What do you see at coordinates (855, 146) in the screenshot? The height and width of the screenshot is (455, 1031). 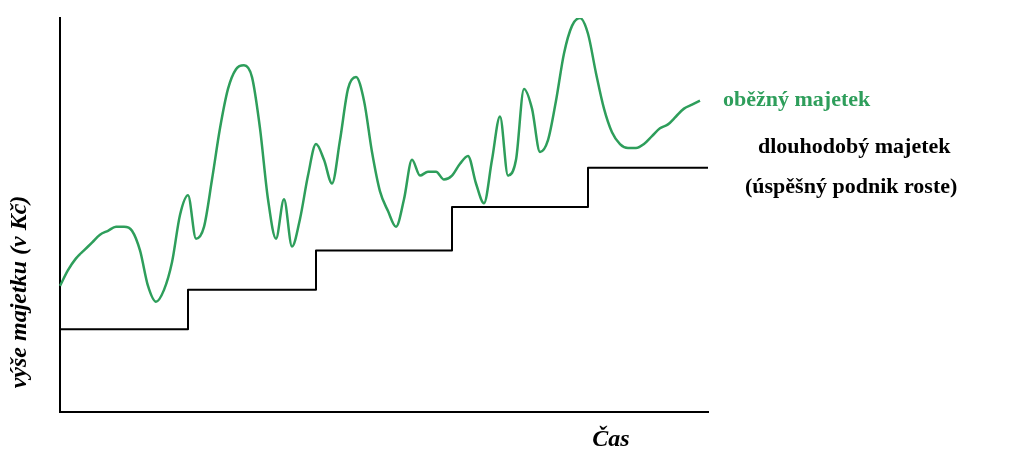 I see `text: dlouhodobý majetek` at bounding box center [855, 146].